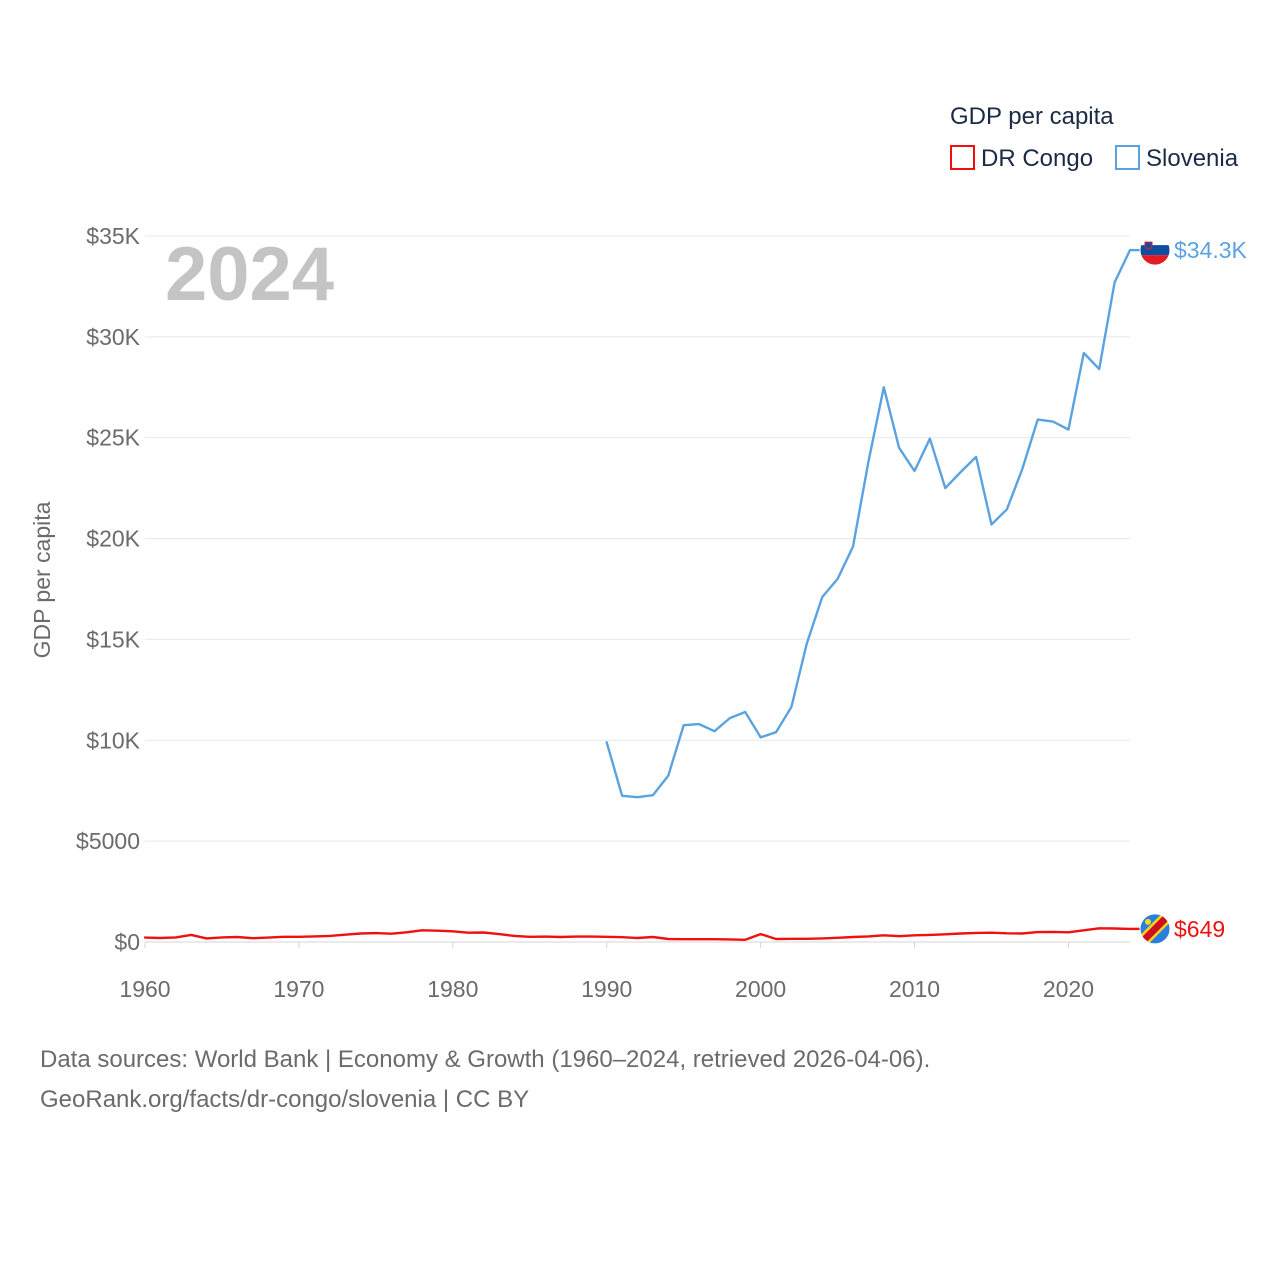  Describe the element at coordinates (1032, 116) in the screenshot. I see `legend-title: GDP per capita` at that location.